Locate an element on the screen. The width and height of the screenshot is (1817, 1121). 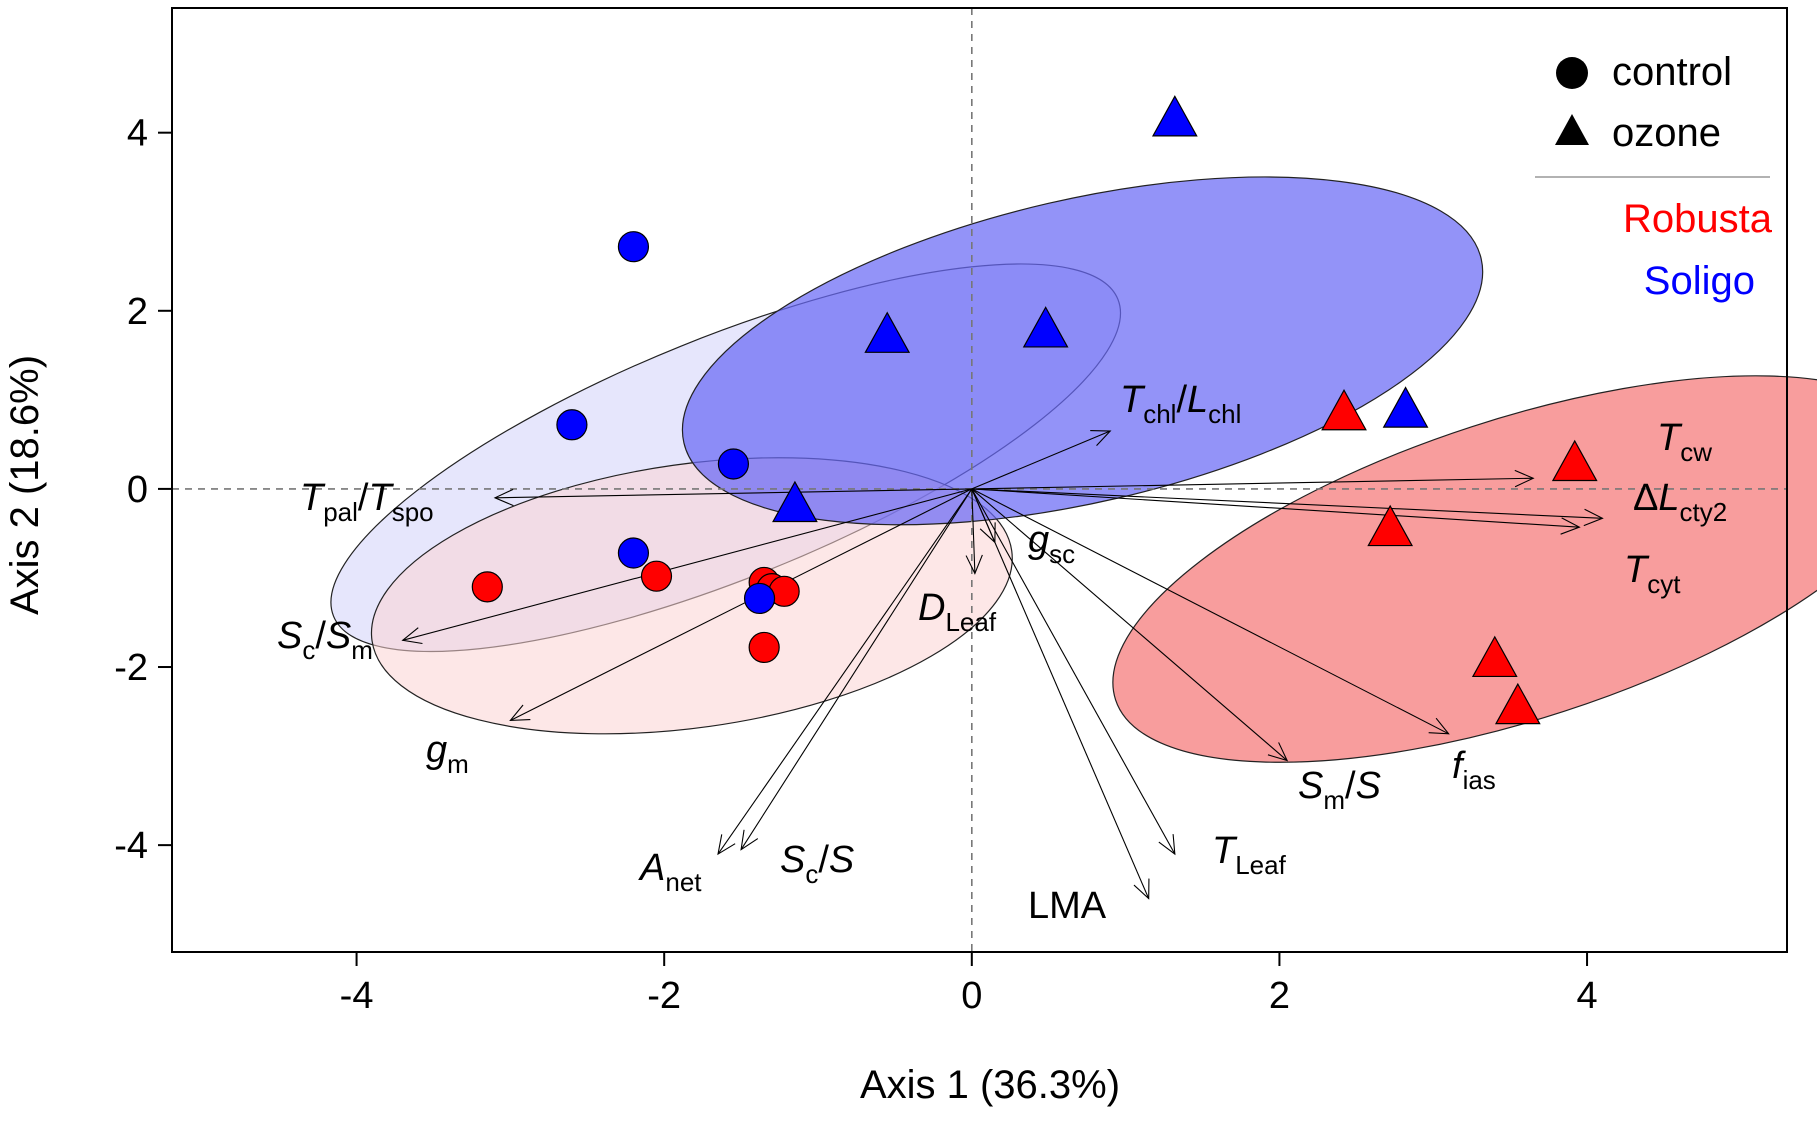
x-axis: -4 -2 0 2 4 is located at coordinates (969, 984).